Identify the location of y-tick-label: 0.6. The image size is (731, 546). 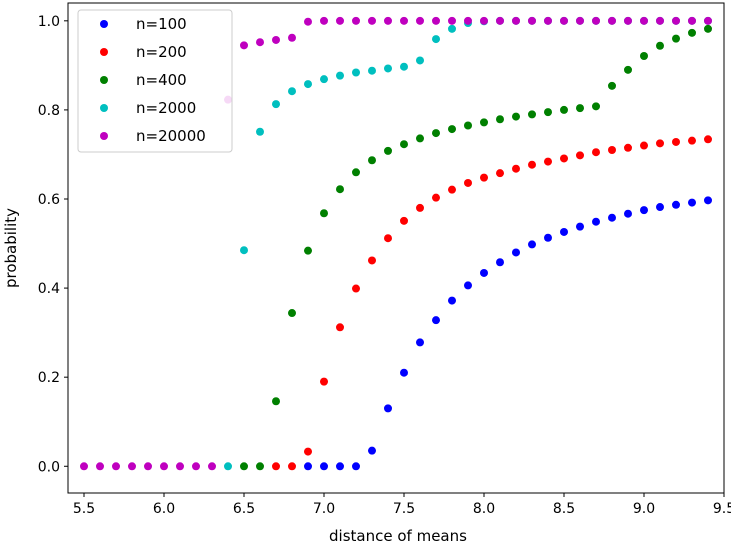
(49, 200).